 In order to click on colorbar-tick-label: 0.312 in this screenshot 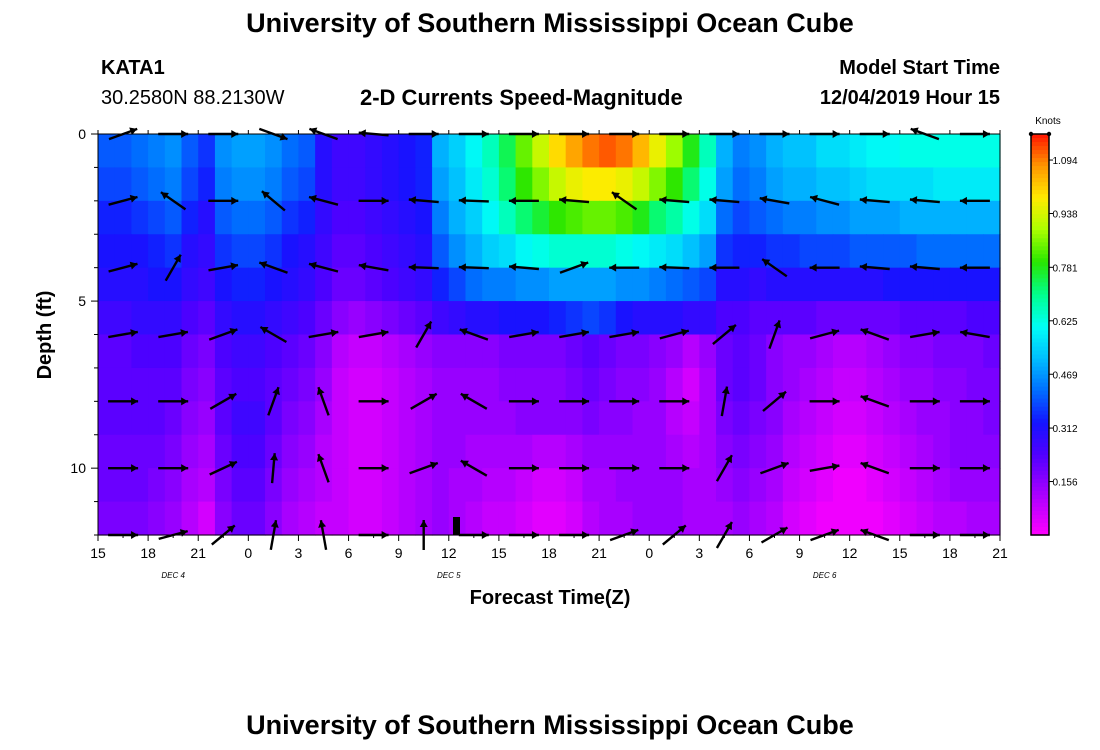, I will do `click(1064, 429)`.